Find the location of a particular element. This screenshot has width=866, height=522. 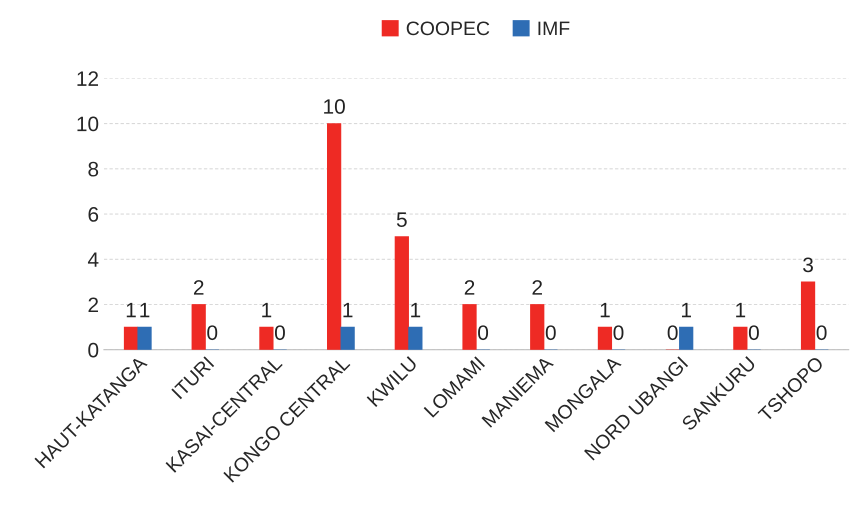

y-tick-label: 6 is located at coordinates (93, 214).